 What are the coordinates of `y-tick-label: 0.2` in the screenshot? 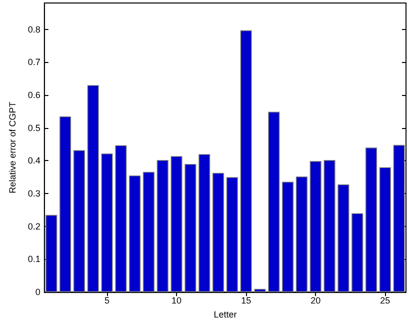 It's located at (34, 226).